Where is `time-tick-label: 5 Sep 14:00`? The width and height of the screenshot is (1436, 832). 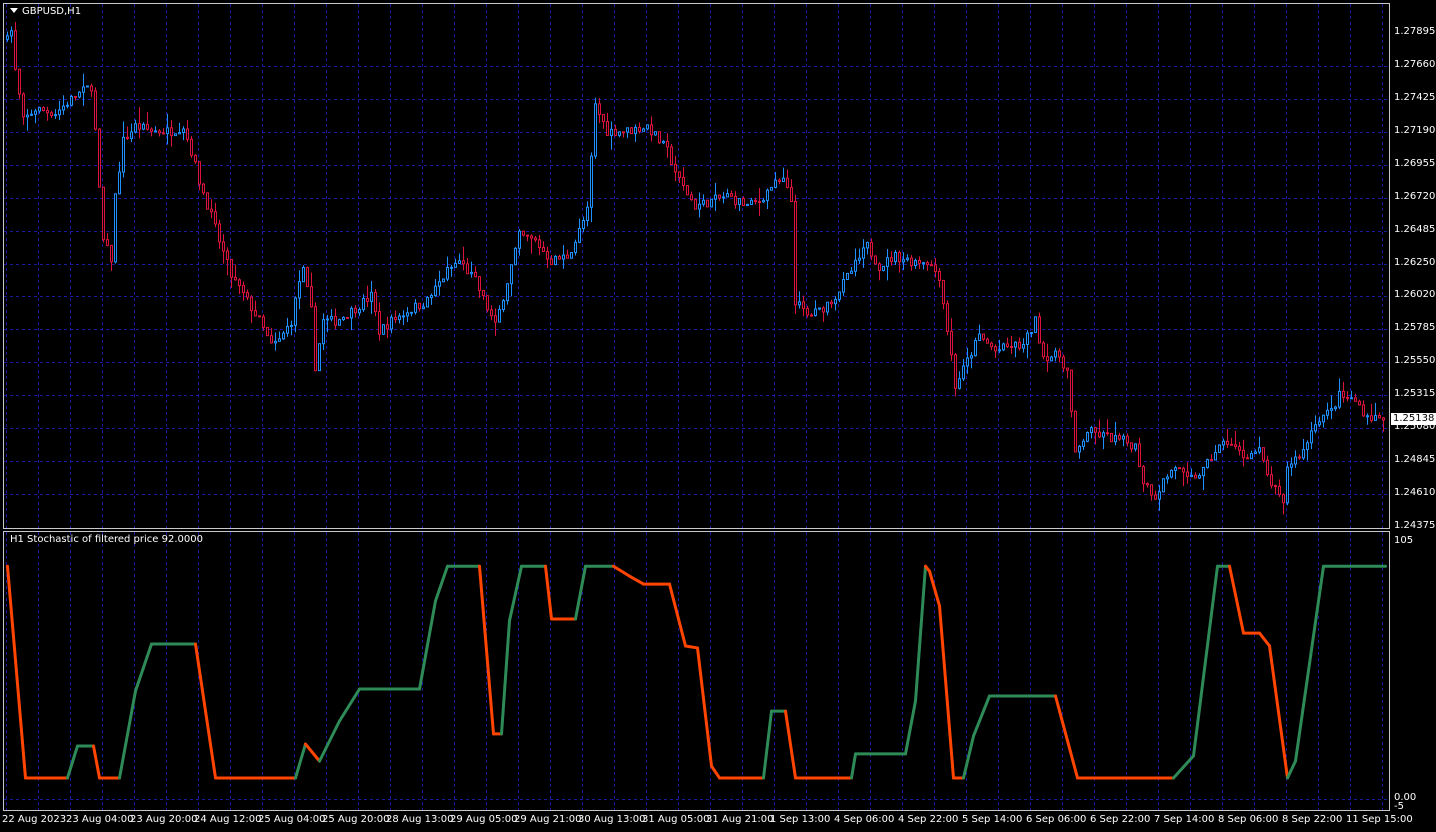 time-tick-label: 5 Sep 14:00 is located at coordinates (992, 819).